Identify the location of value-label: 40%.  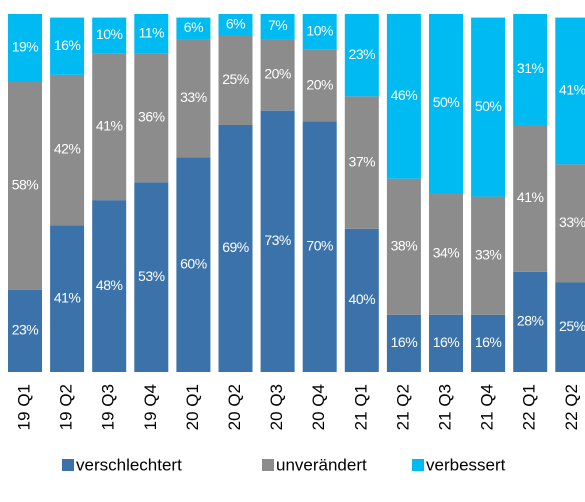
(362, 299).